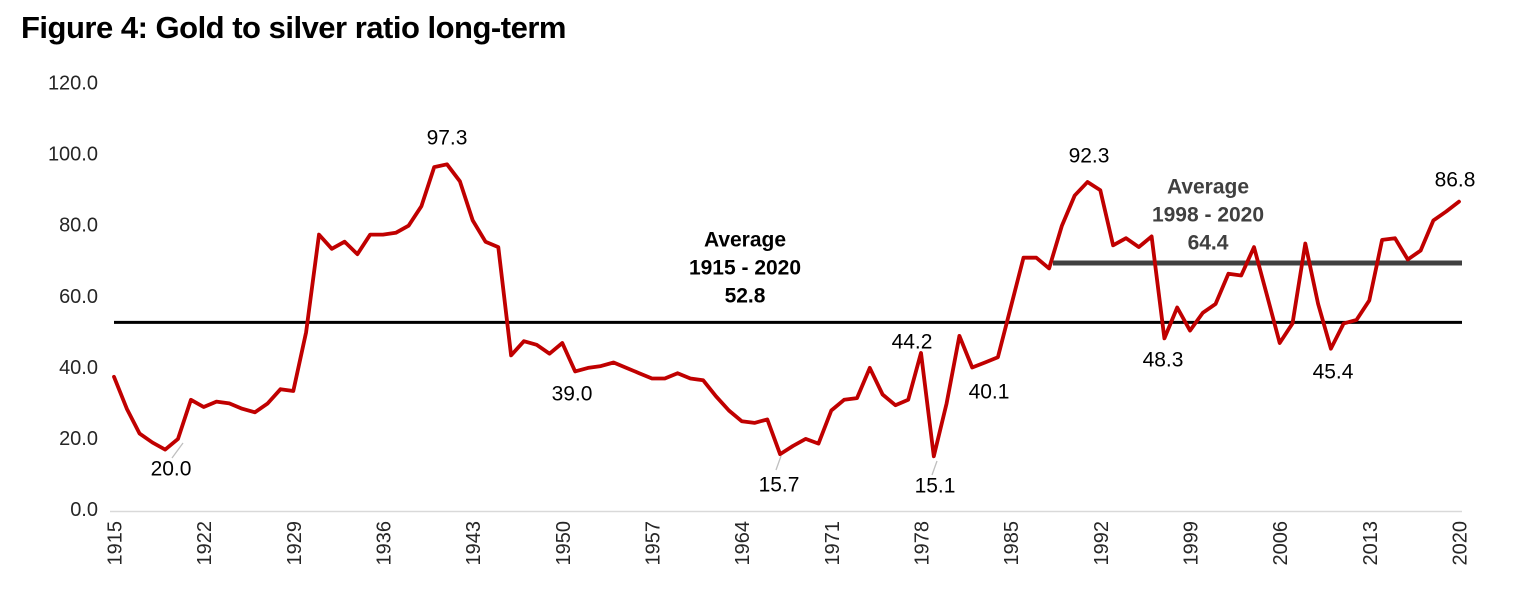  I want to click on x-tick-label: 1985, so click(1012, 543).